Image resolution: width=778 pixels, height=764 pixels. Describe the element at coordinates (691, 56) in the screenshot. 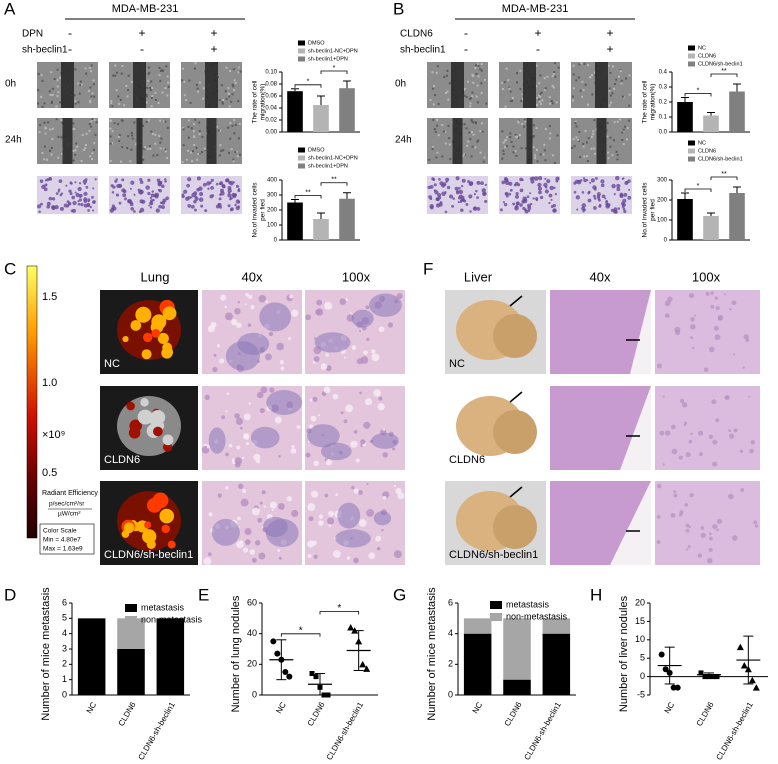

I see `legend-swatch` at that location.